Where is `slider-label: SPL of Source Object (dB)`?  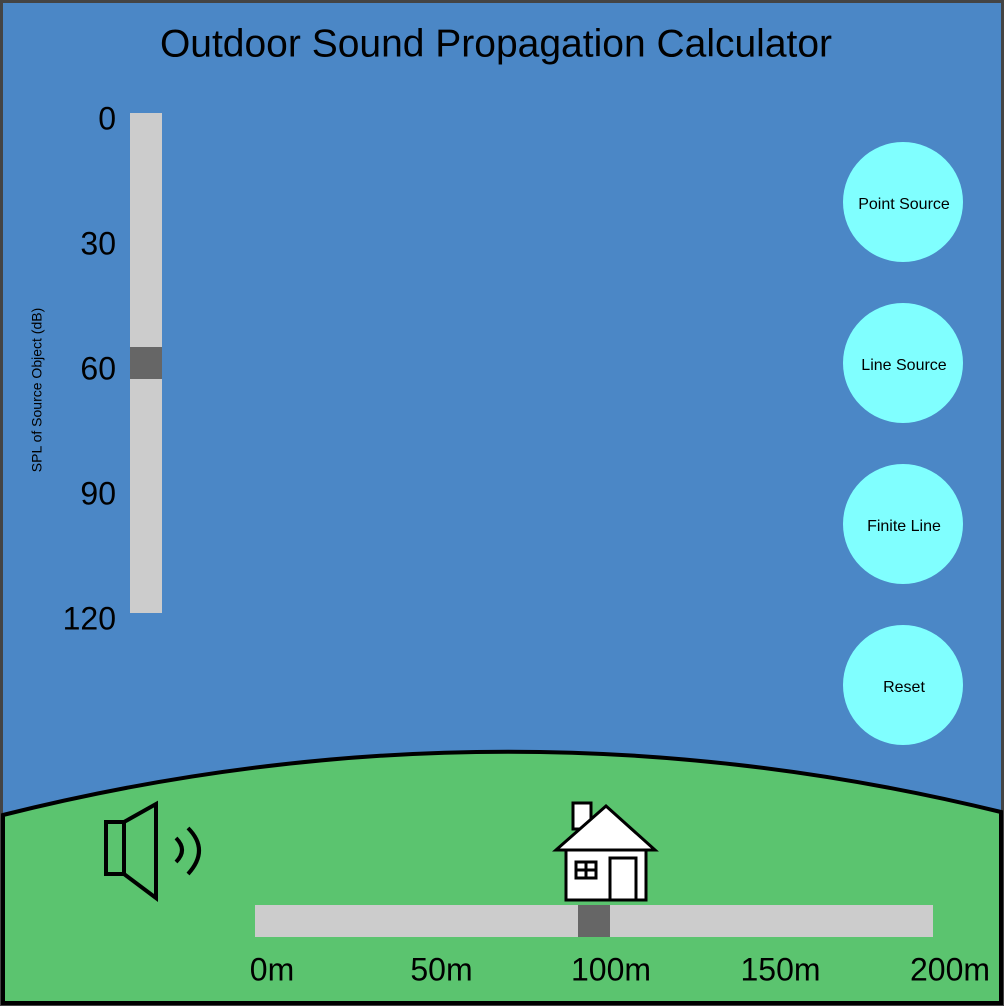
slider-label: SPL of Source Object (dB) is located at coordinates (37, 390).